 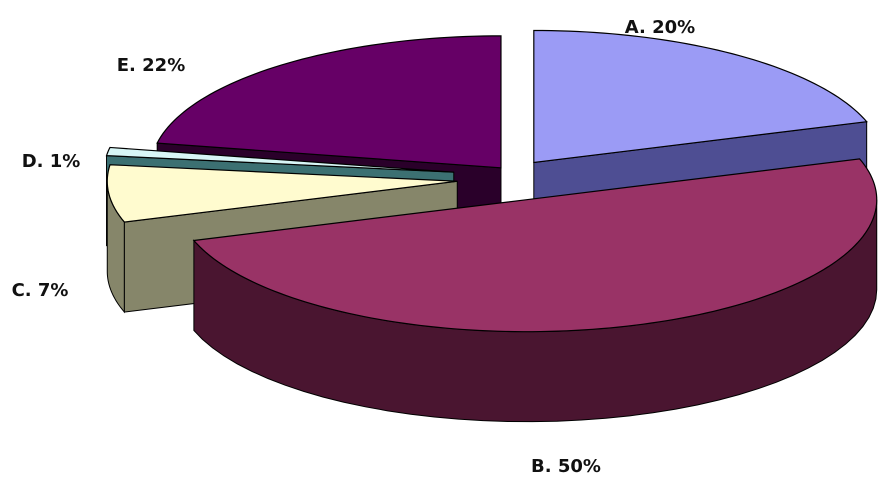 I want to click on label-slice-b: B. 50%, so click(x=566, y=466).